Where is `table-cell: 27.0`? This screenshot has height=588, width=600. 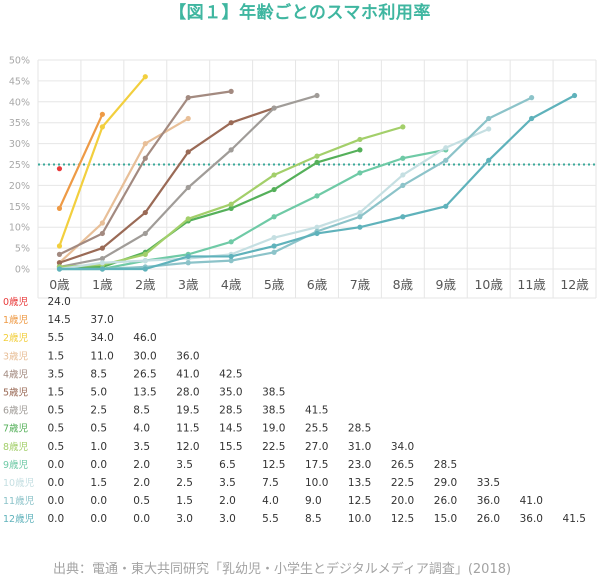 table-cell: 27.0 is located at coordinates (316, 447).